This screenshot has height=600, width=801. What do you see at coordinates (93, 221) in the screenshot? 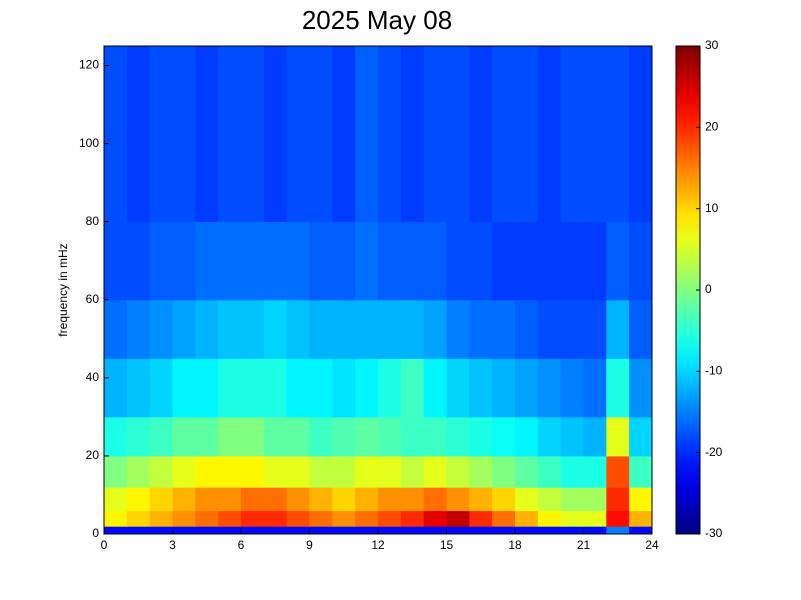
I see `y-tick-label: 80` at bounding box center [93, 221].